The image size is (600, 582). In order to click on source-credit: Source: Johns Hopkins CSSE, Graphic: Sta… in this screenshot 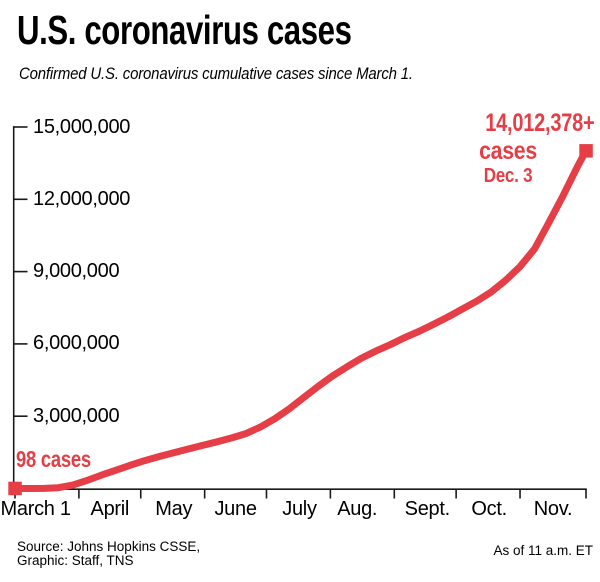, I will do `click(108, 554)`.